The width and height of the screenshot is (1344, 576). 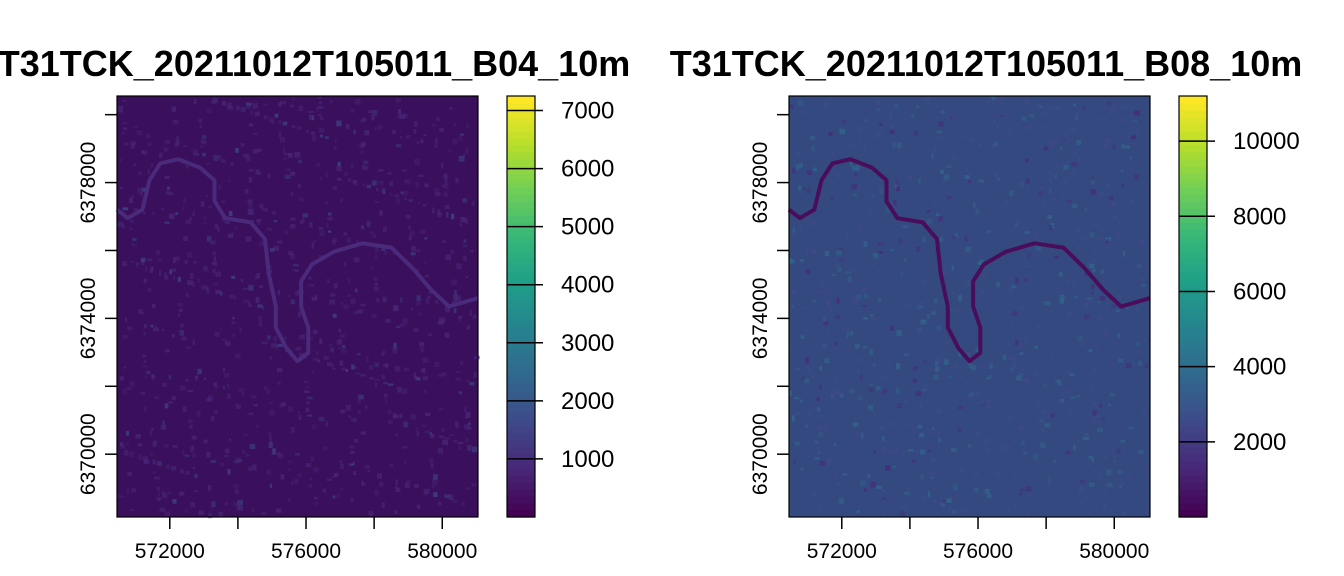 I want to click on colorbar-tick-label: 6000, so click(x=1259, y=291).